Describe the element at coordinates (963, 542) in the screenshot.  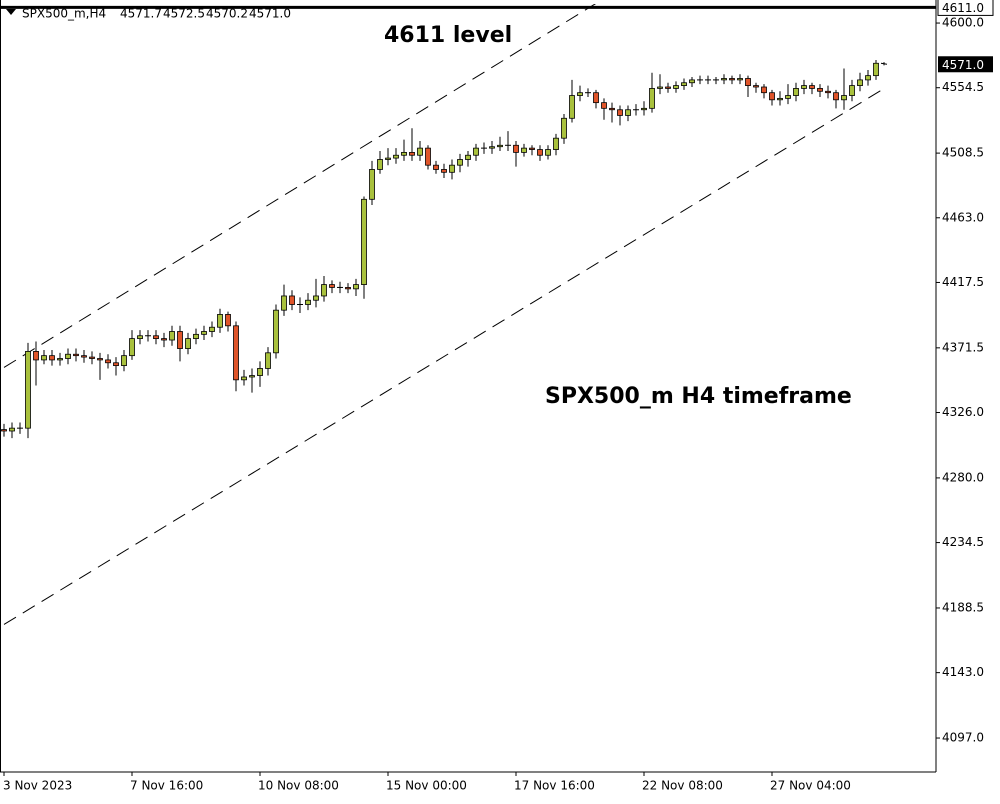
I see `y-tick-label: 4234.5` at that location.